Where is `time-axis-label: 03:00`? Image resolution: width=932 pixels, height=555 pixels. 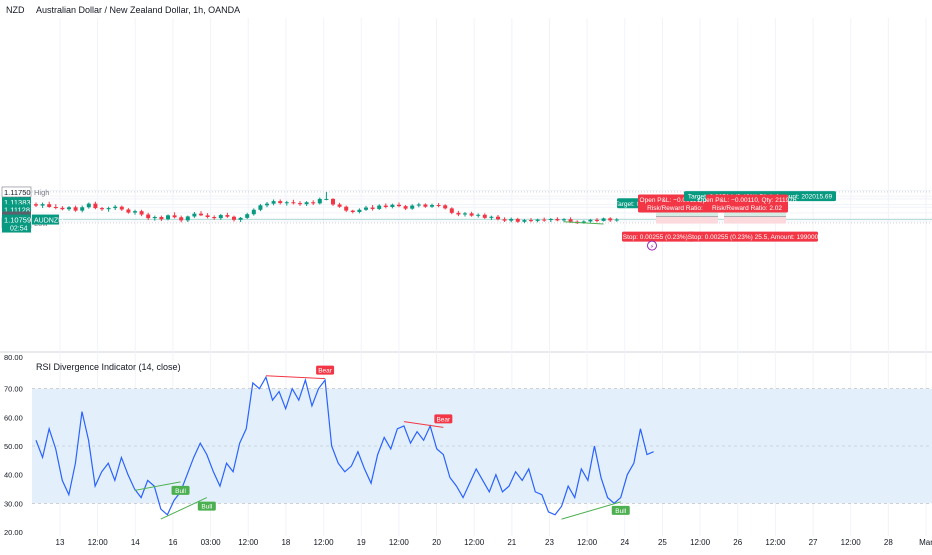
time-axis-label: 03:00 is located at coordinates (211, 542).